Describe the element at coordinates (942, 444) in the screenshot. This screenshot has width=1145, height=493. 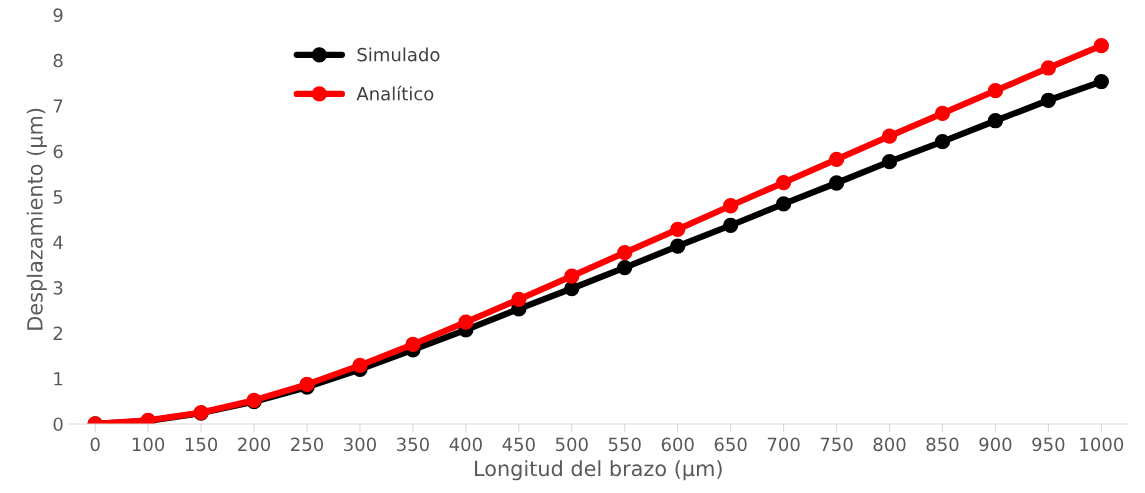
I see `x-tick-label: 850` at that location.